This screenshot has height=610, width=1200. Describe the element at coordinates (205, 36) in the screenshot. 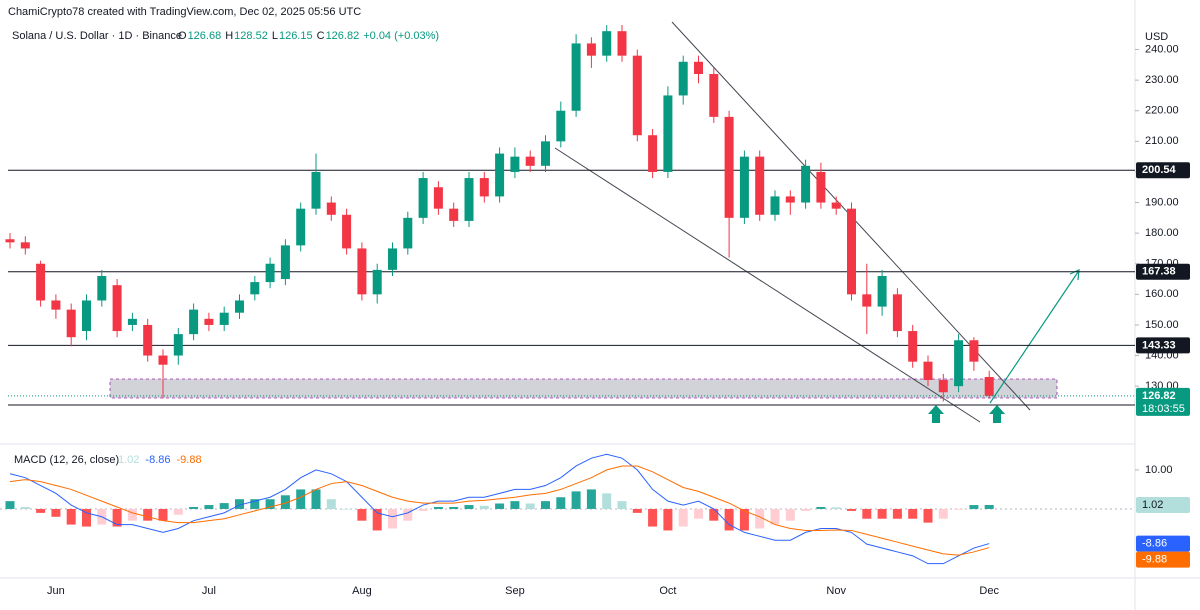

I see `ohlc-value: 126.68` at that location.